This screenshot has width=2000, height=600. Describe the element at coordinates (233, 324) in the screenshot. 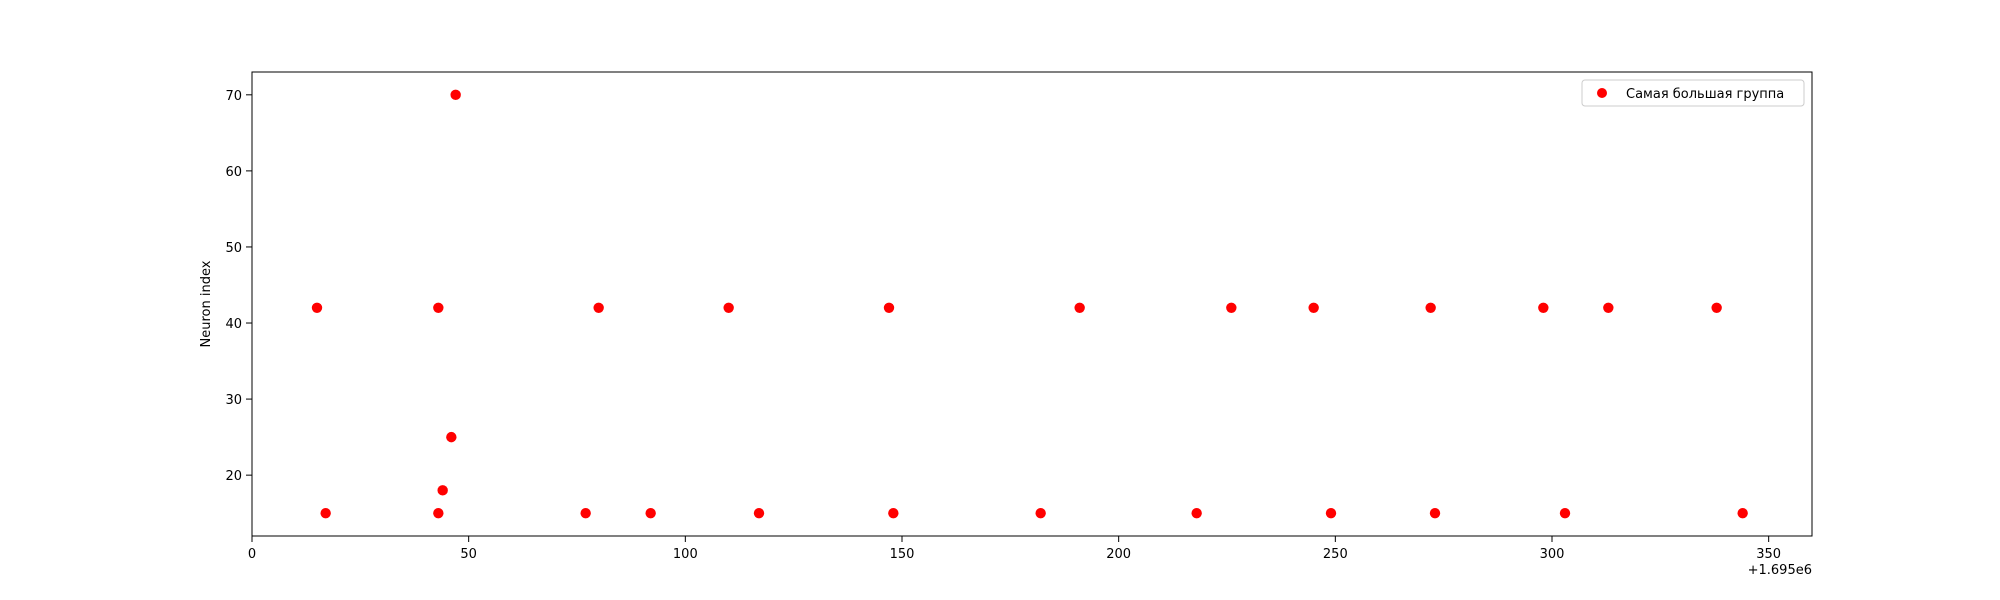

I see `y-tick-label: 40` at that location.